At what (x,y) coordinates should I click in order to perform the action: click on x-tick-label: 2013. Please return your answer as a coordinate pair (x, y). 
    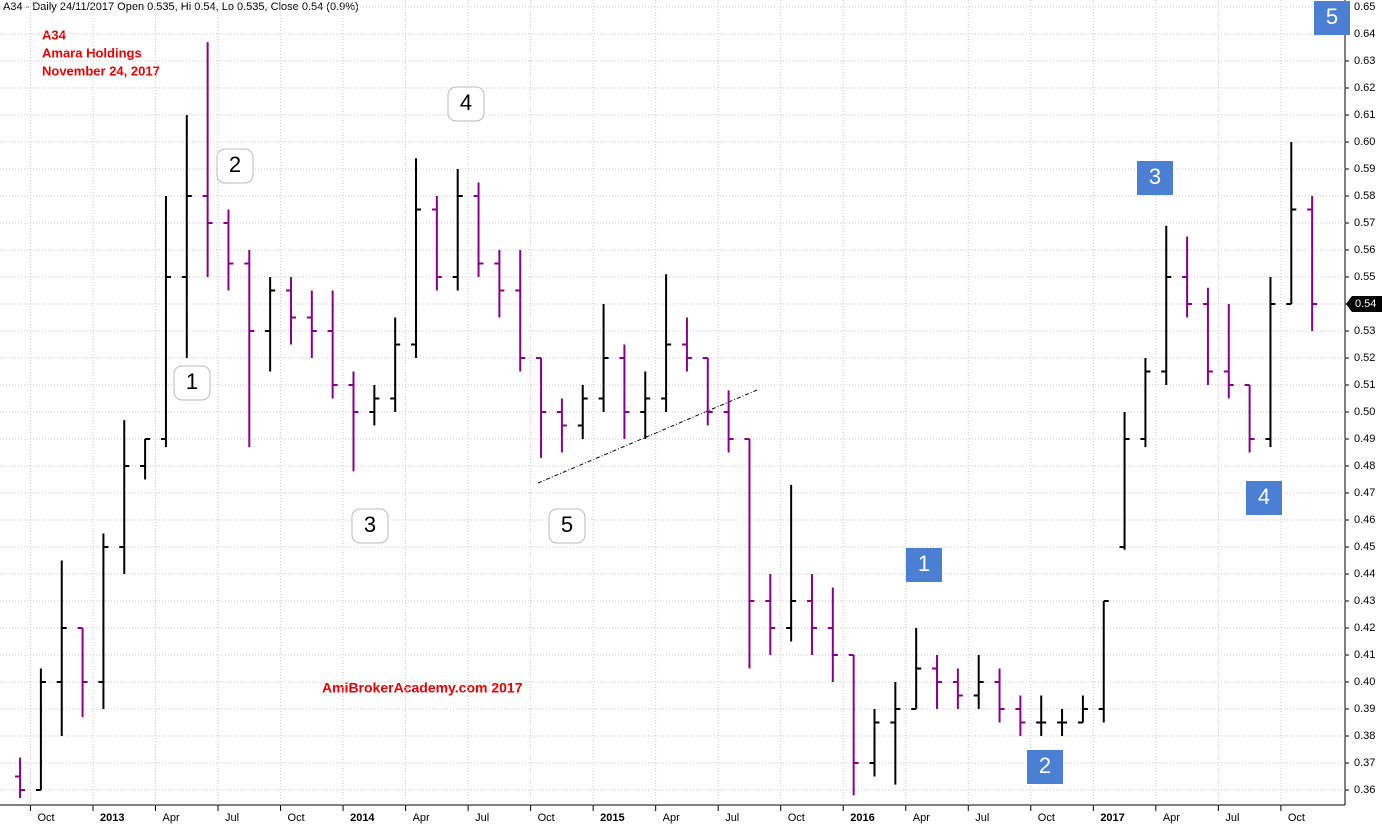
    Looking at the image, I should click on (112, 818).